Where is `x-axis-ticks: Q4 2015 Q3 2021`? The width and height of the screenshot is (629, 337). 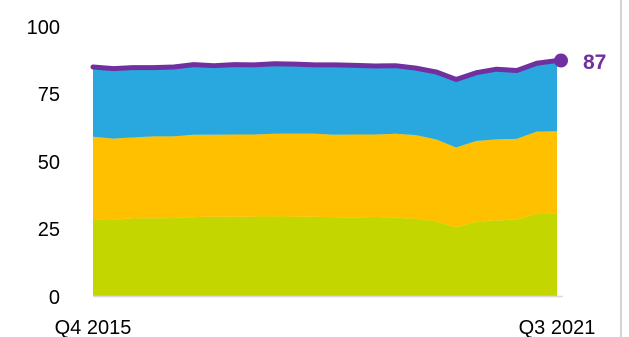 x-axis-ticks: Q4 2015 Q3 2021 is located at coordinates (325, 327).